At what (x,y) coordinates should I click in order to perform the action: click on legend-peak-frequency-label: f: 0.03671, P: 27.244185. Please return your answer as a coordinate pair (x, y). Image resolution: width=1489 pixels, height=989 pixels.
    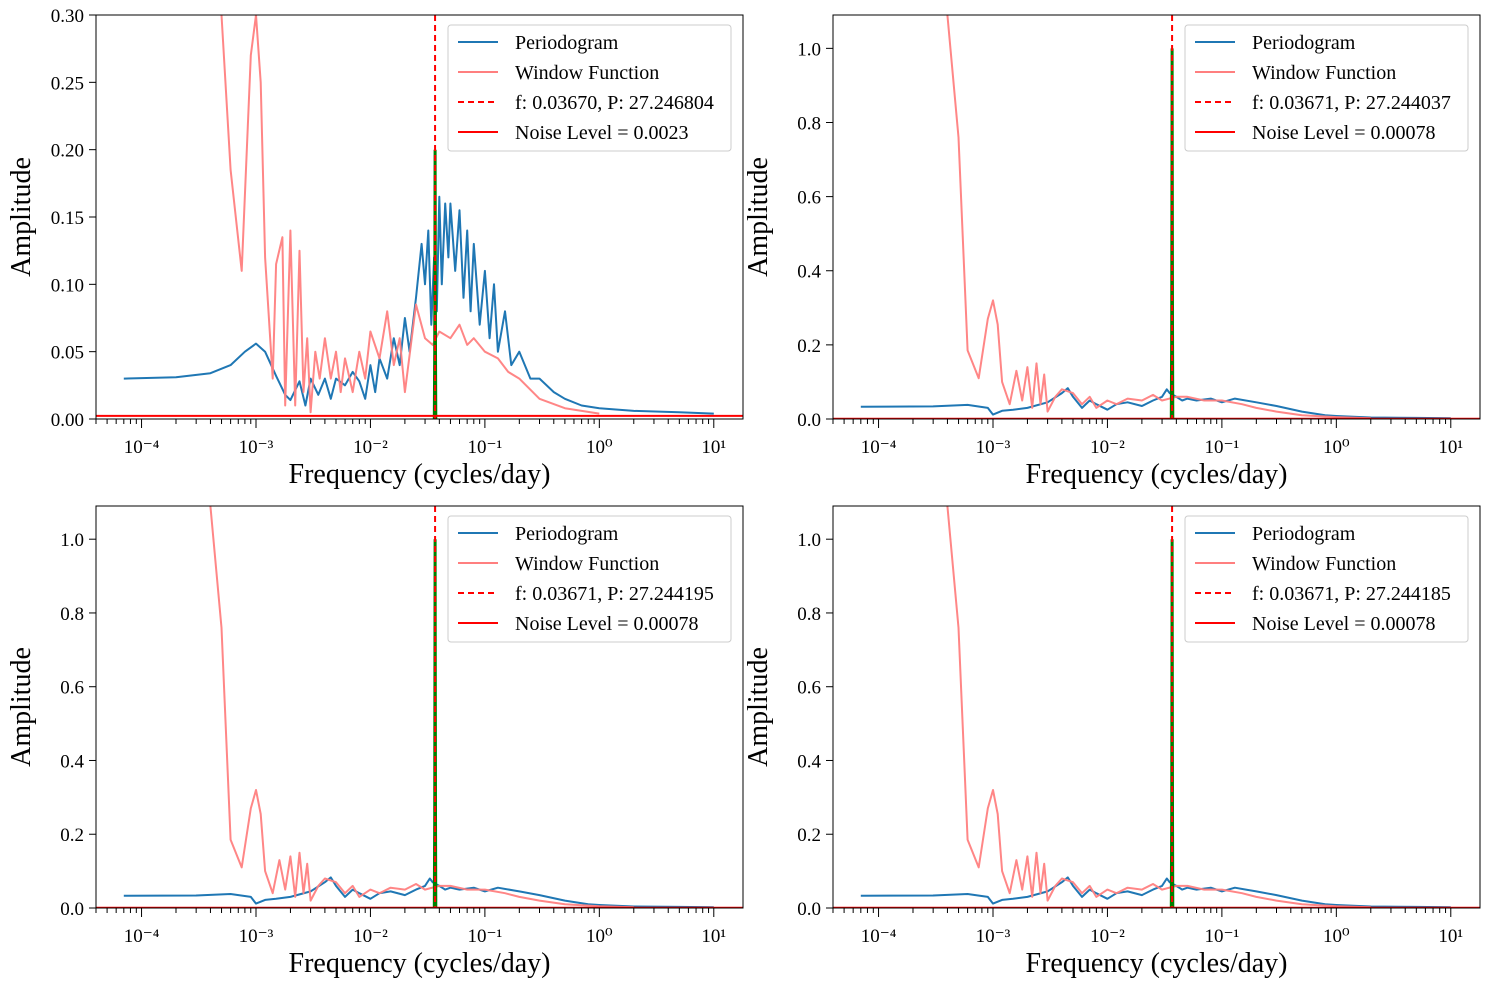
    Looking at the image, I should click on (1351, 594).